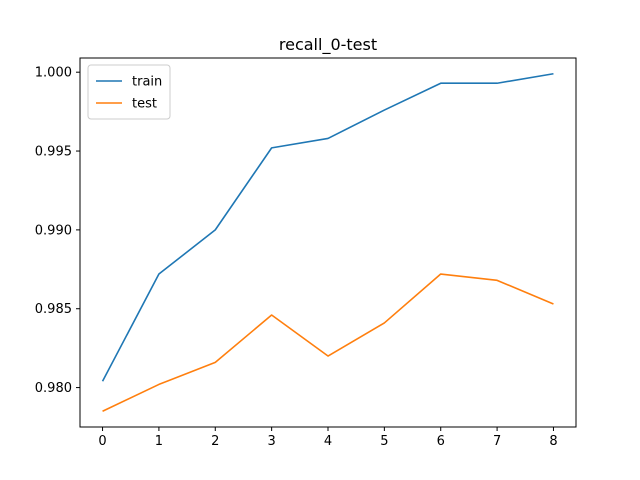  Describe the element at coordinates (328, 45) in the screenshot. I see `chart-title: recall_0-test` at that location.